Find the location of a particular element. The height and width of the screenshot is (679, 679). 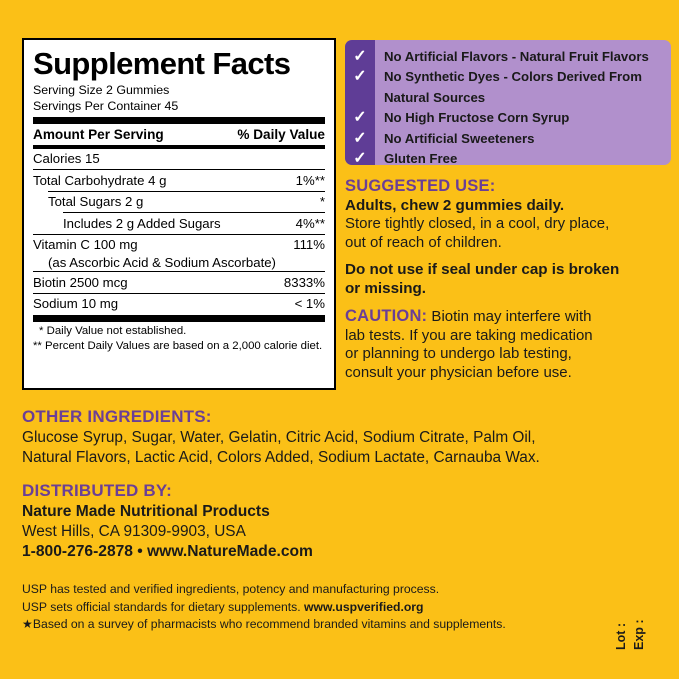

column-header-amount: Amount Per Serving is located at coordinates (98, 134).